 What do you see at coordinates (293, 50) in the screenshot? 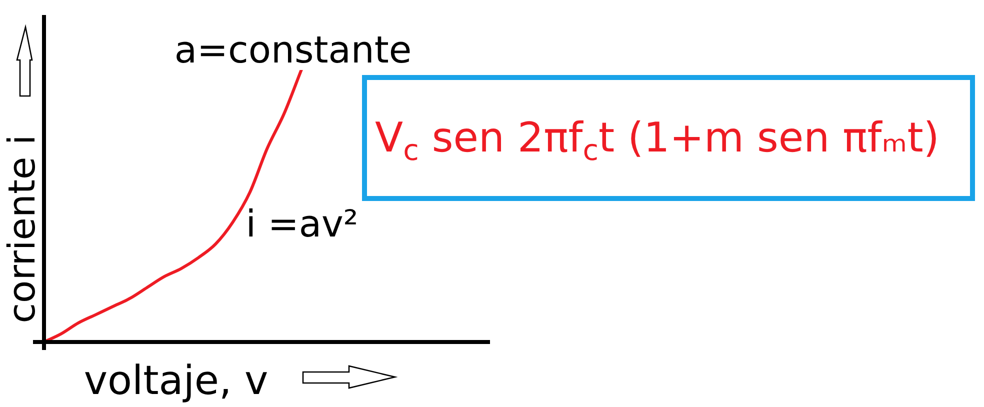
I see `annotation: a=constante` at bounding box center [293, 50].